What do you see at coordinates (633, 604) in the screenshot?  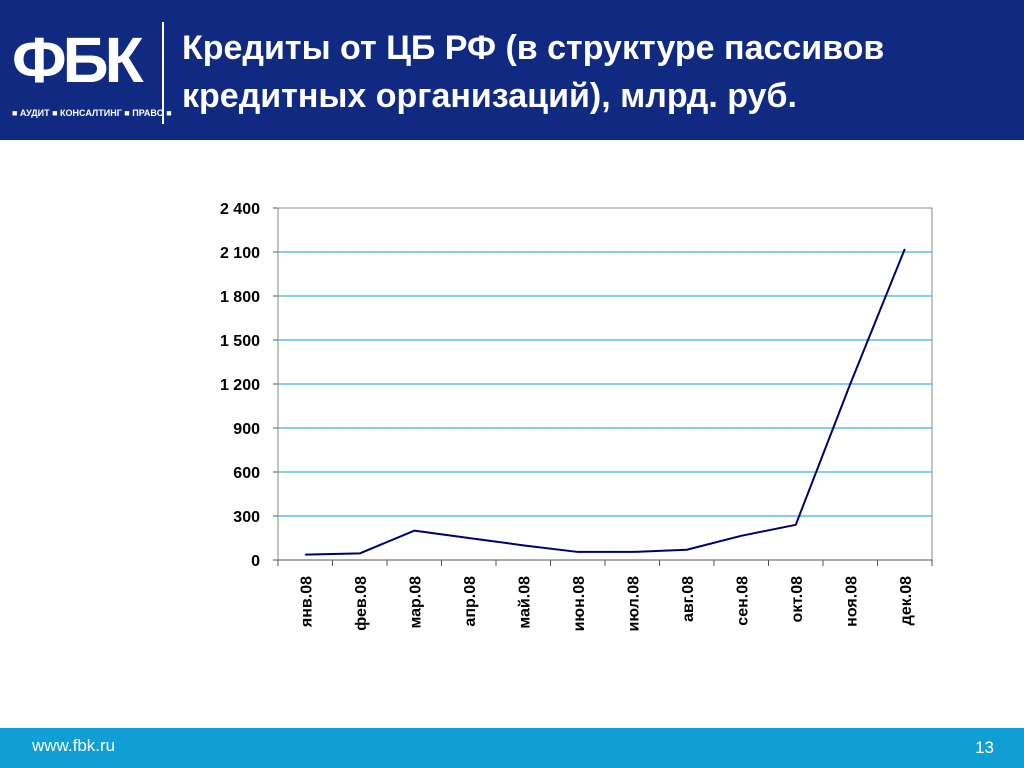 I see `x-tick-label: июл.08` at bounding box center [633, 604].